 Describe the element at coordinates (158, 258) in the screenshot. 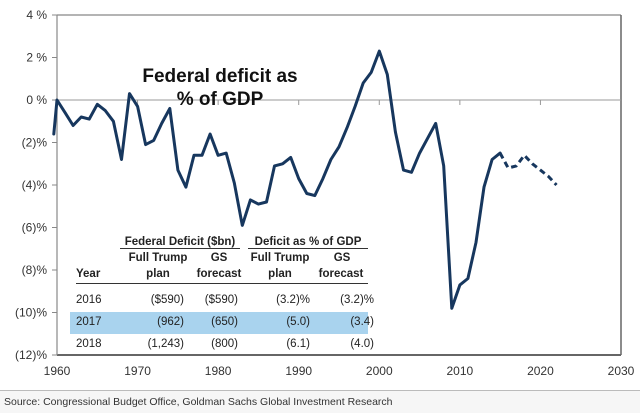

I see `col-header-trump-bn-1: Full Trump` at that location.